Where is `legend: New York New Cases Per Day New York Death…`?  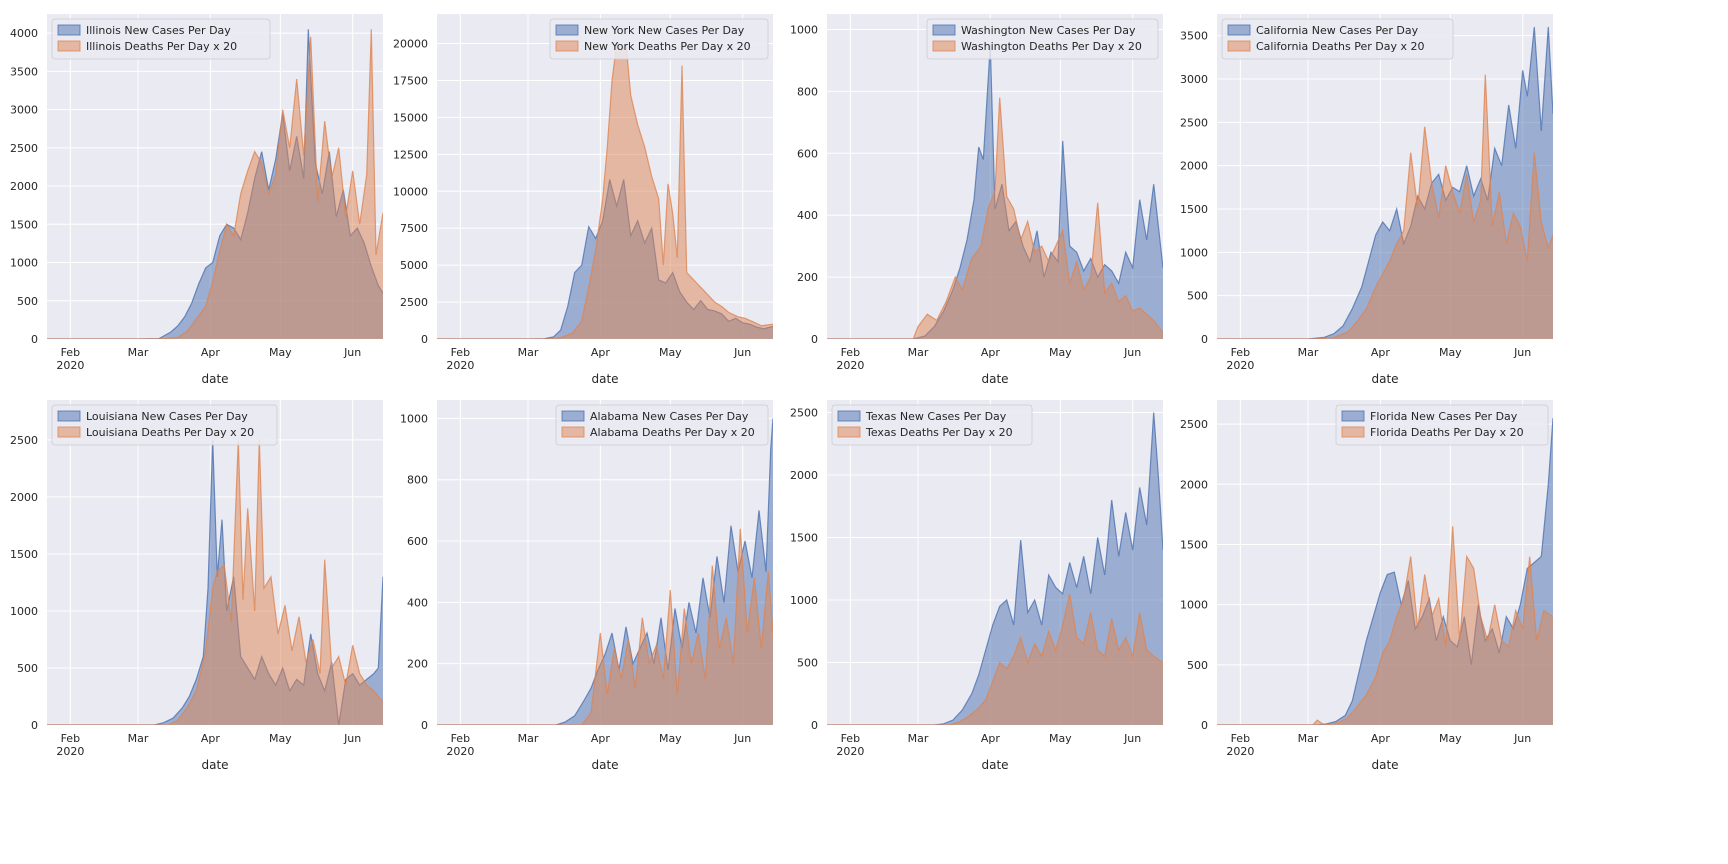
legend: New York New Cases Per Day New York Death… is located at coordinates (659, 39).